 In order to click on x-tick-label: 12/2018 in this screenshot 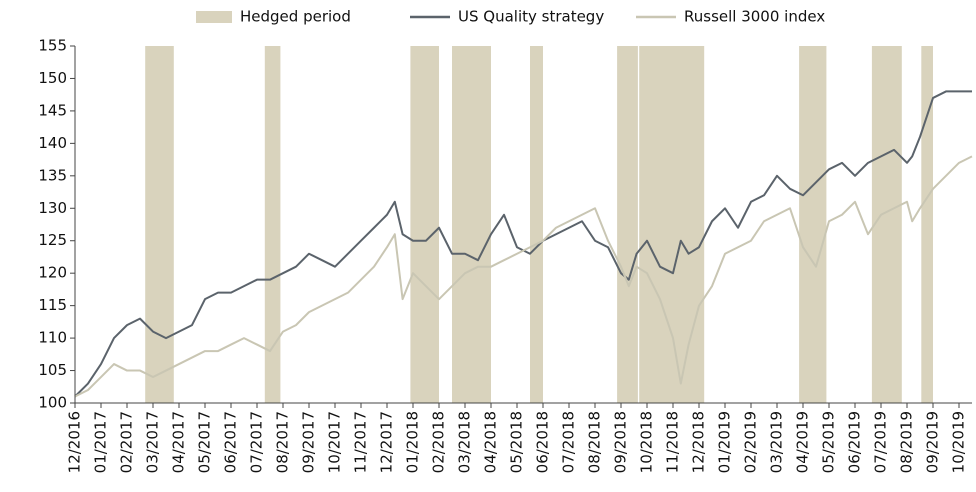, I will do `click(699, 442)`.